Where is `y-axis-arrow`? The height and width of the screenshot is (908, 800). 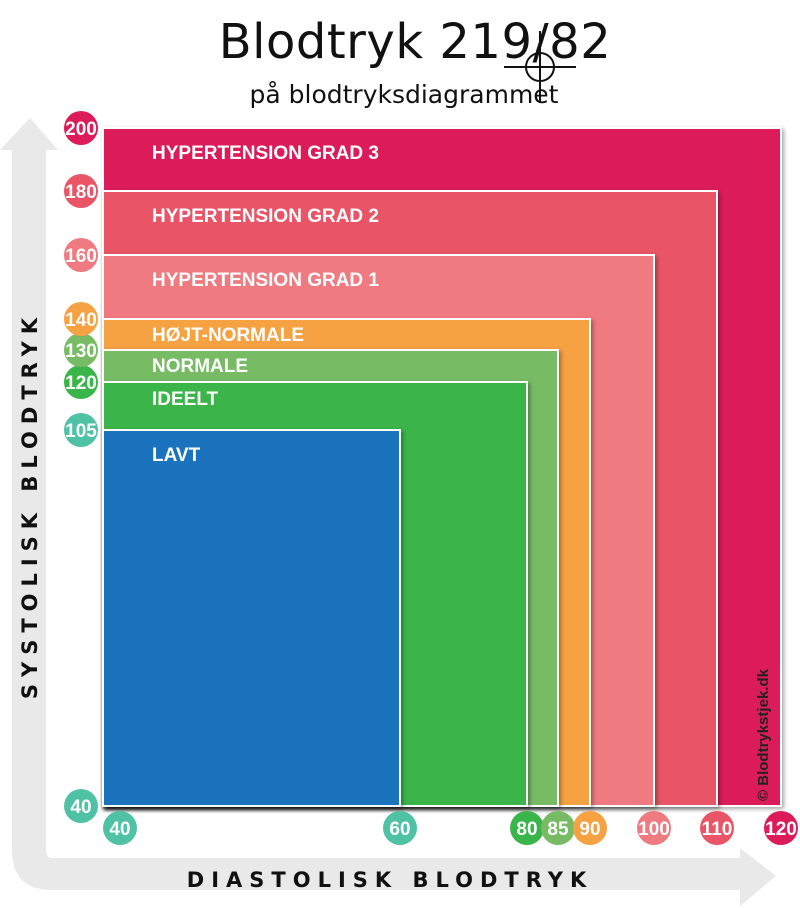
y-axis-arrow is located at coordinates (29, 484).